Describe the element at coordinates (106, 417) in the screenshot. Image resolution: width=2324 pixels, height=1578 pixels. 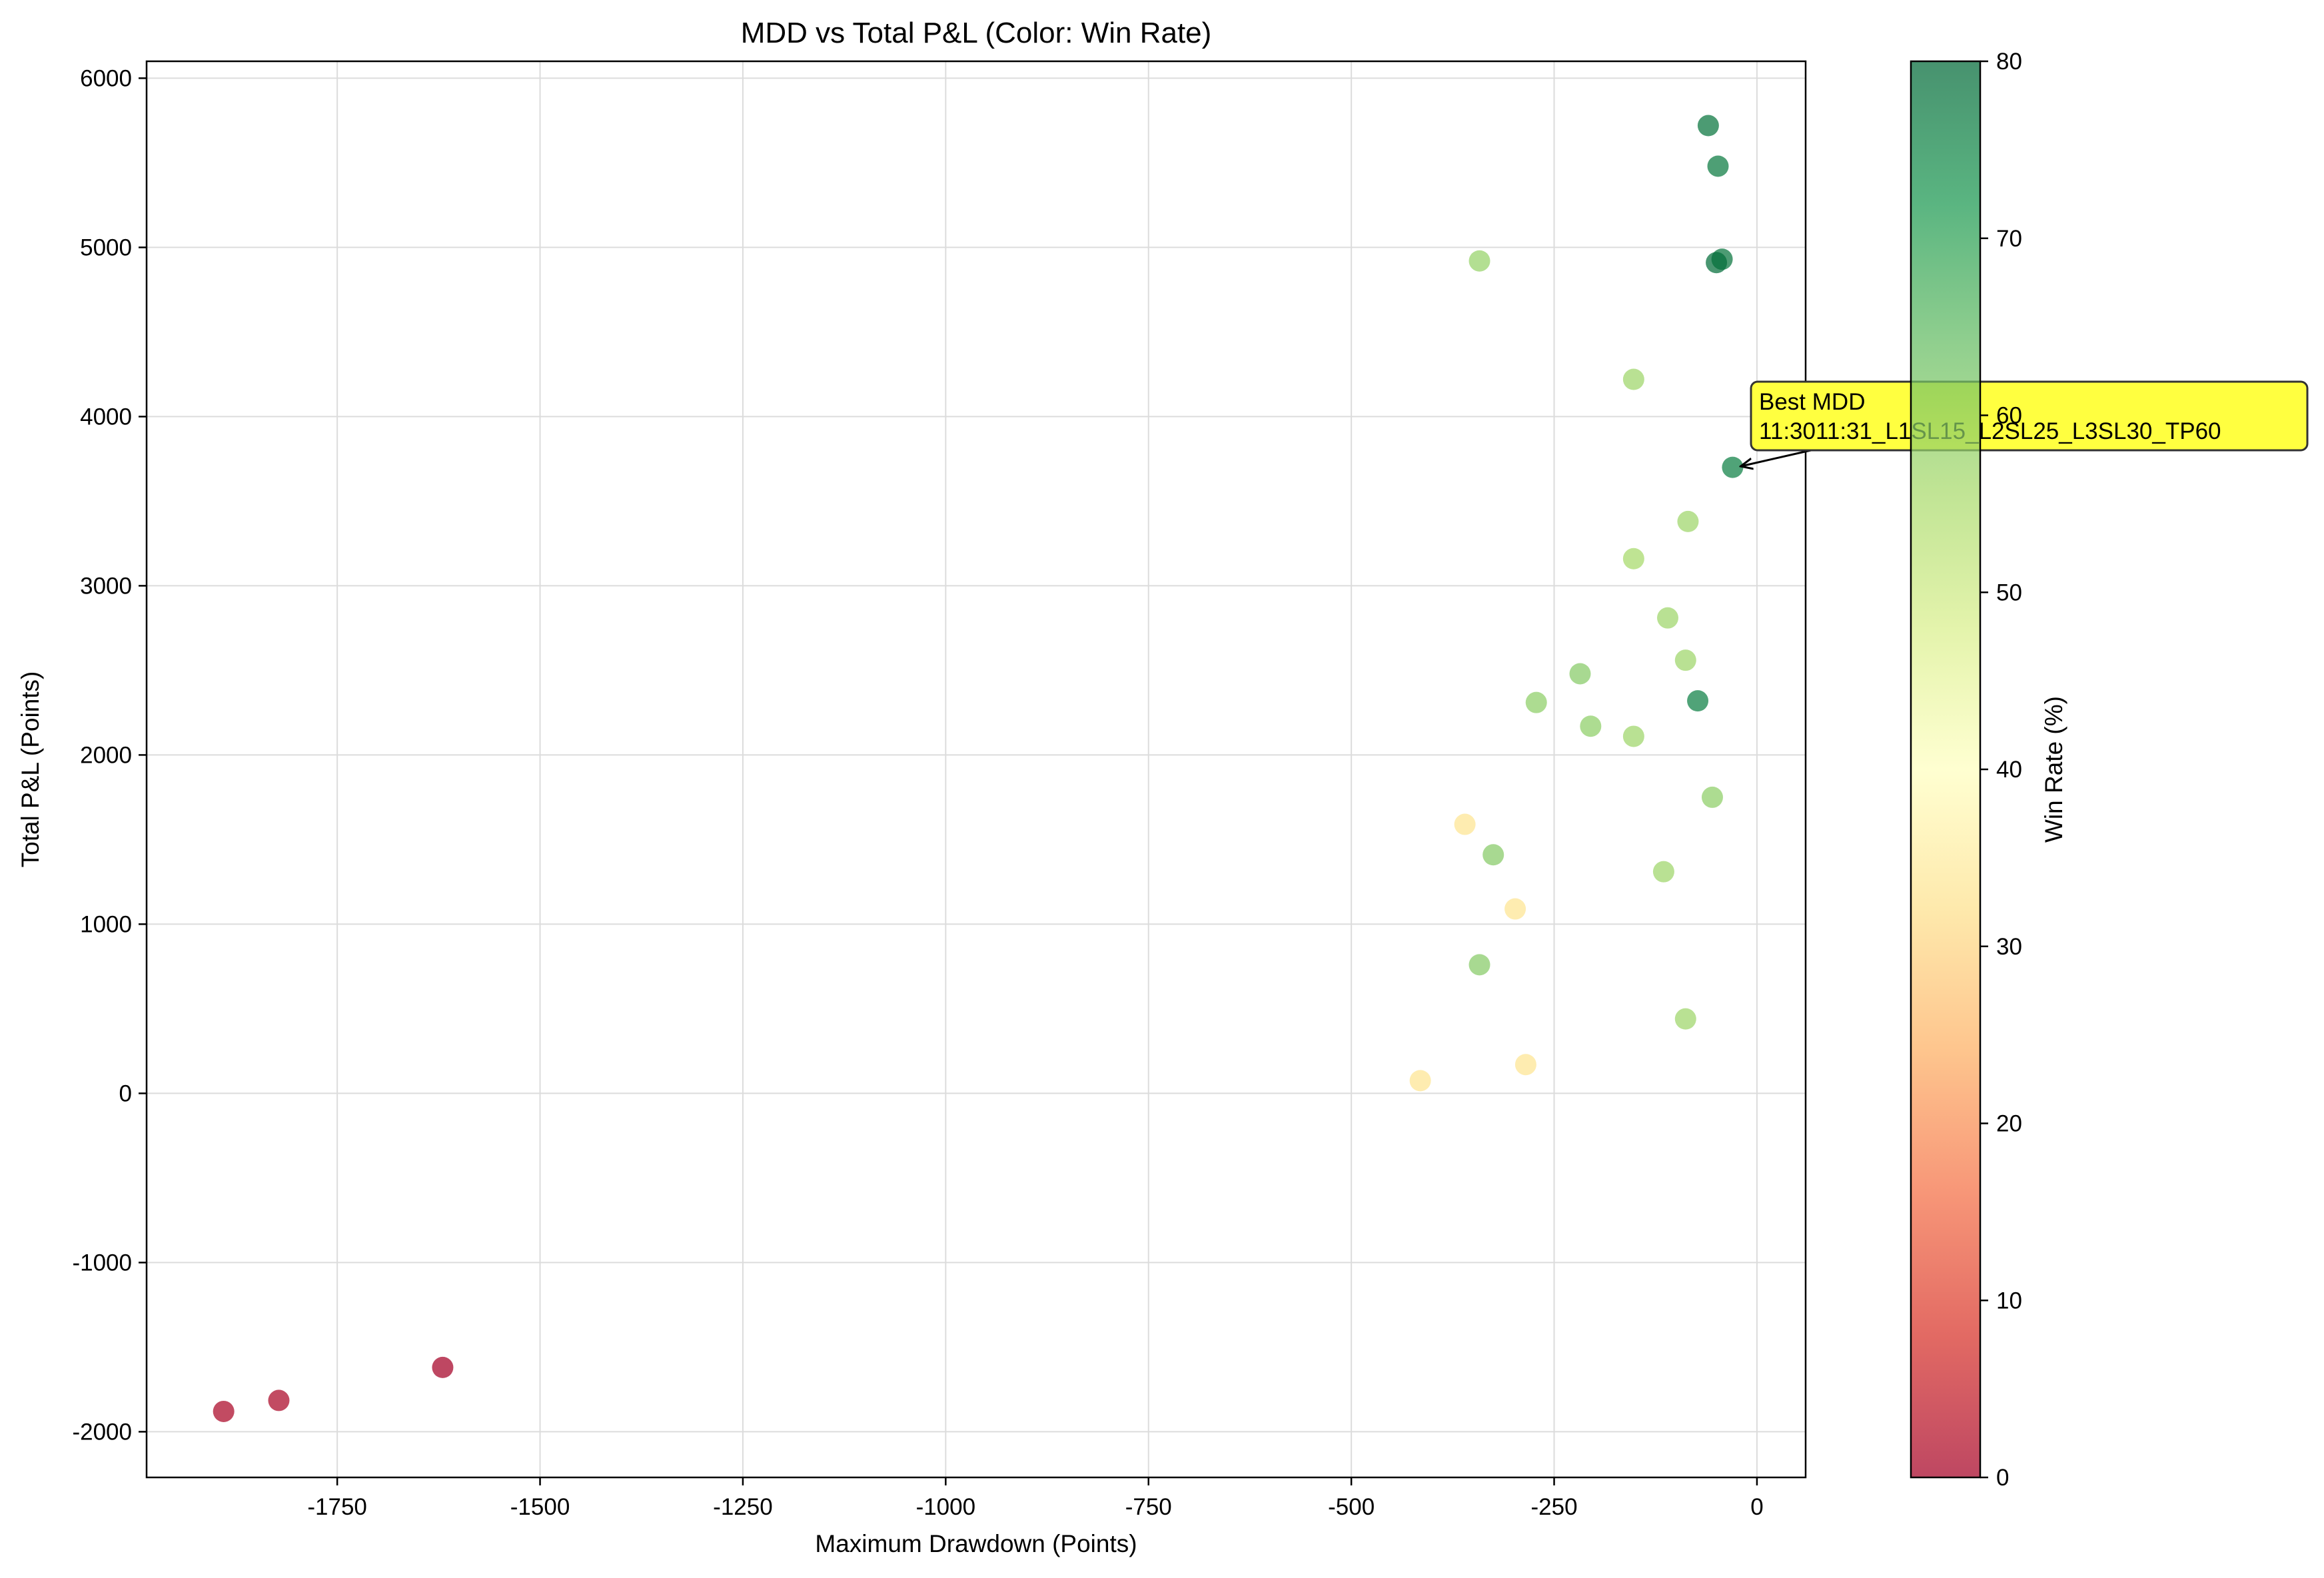
I see `y-tick-label: 4000` at that location.